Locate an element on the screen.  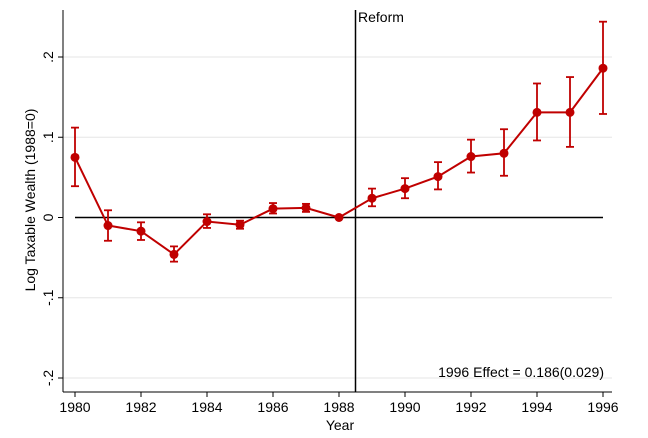
x-ticks: 1980 1982 1984 1986 1988 1990 1992 1994 1996 is located at coordinates (339, 403).